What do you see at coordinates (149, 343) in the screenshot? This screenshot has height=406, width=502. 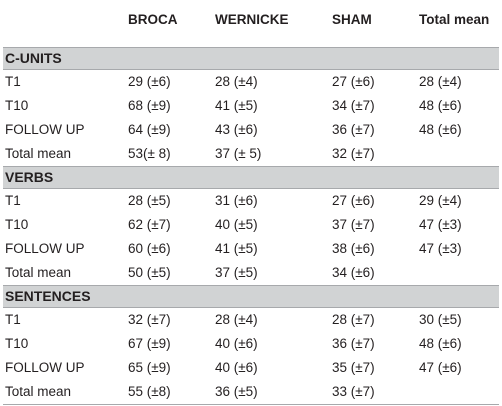 I see `cell-broca: 67 (±9)` at bounding box center [149, 343].